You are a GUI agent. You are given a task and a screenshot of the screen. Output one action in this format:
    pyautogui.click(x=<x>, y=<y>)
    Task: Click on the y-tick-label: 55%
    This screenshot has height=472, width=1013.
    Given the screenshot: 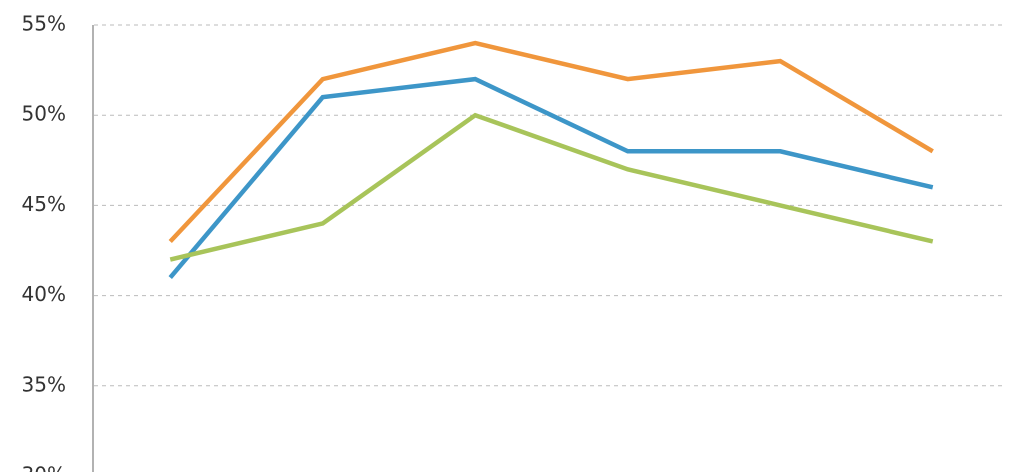 What is the action you would take?
    pyautogui.click(x=44, y=24)
    